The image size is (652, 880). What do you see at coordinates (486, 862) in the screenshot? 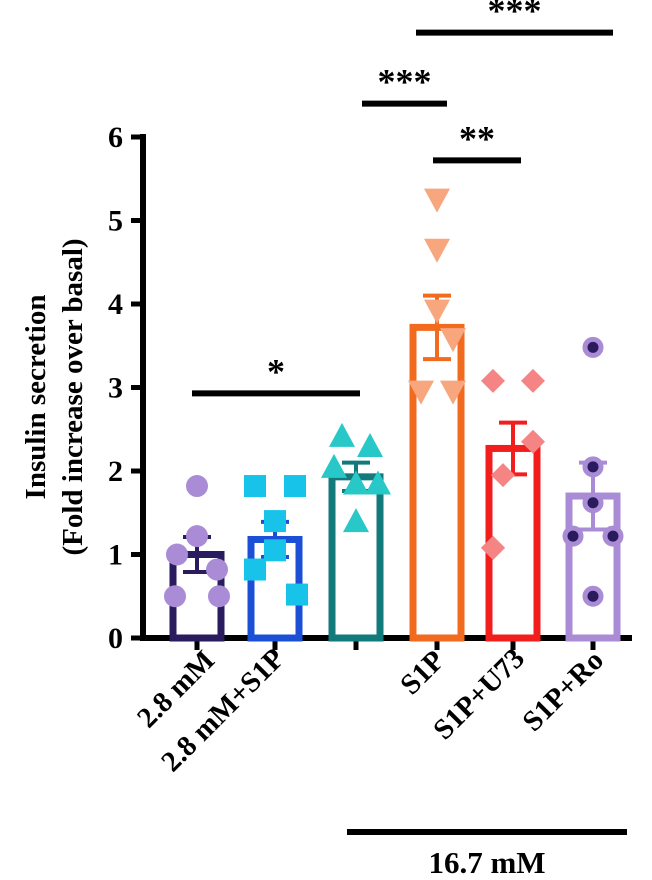
I see `group-label: 16.7 mM` at bounding box center [486, 862].